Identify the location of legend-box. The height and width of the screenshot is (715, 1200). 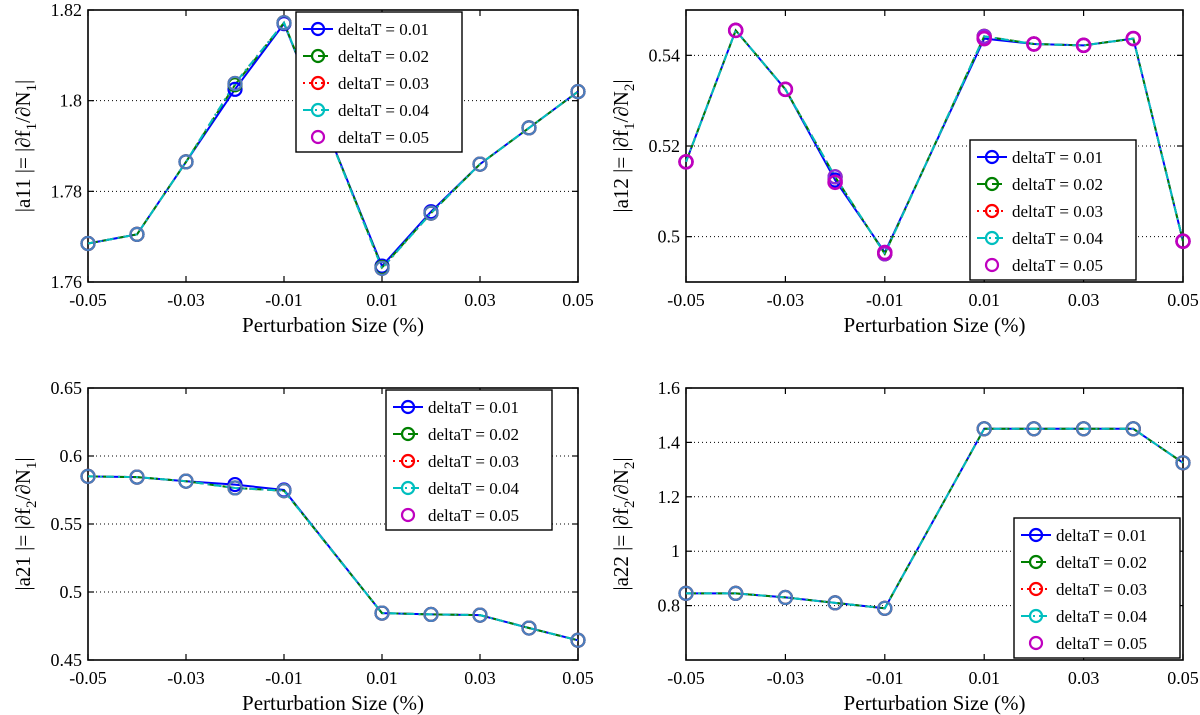
(1053, 210).